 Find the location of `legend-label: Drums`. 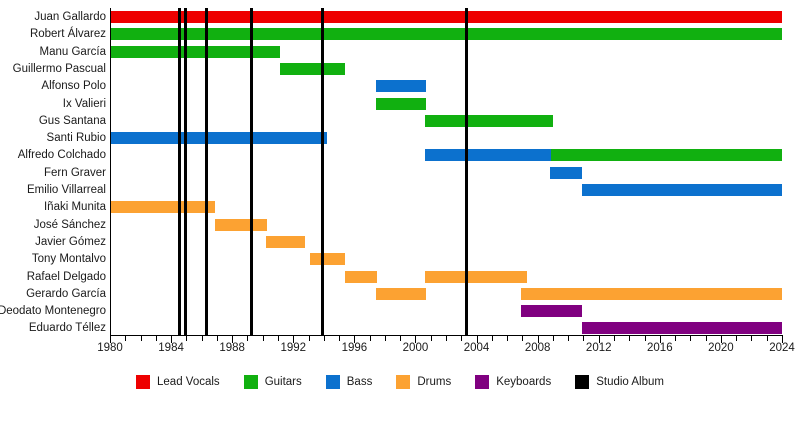

legend-label: Drums is located at coordinates (434, 382).